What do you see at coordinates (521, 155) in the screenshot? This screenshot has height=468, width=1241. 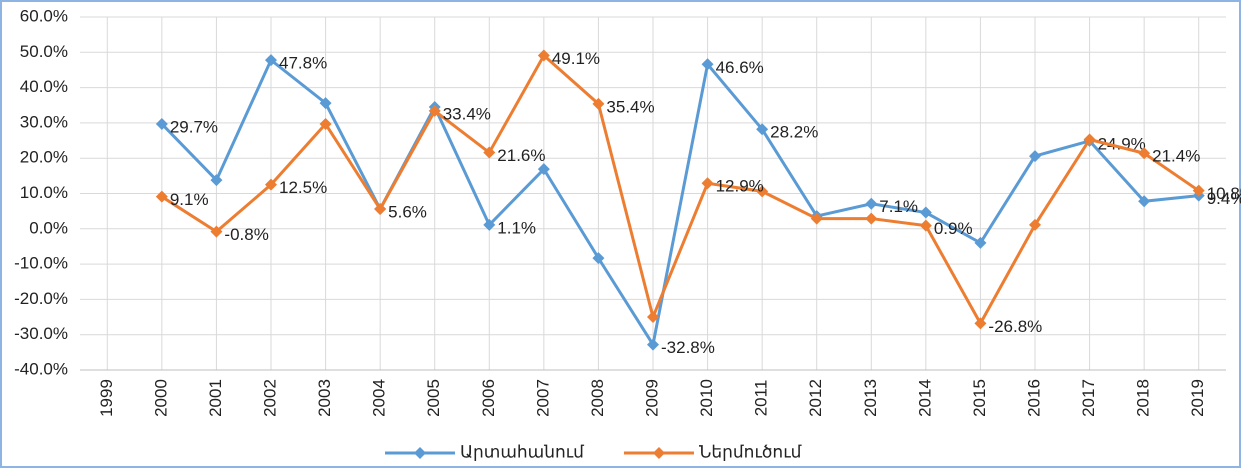 I see `data-label: 21.6%` at bounding box center [521, 155].